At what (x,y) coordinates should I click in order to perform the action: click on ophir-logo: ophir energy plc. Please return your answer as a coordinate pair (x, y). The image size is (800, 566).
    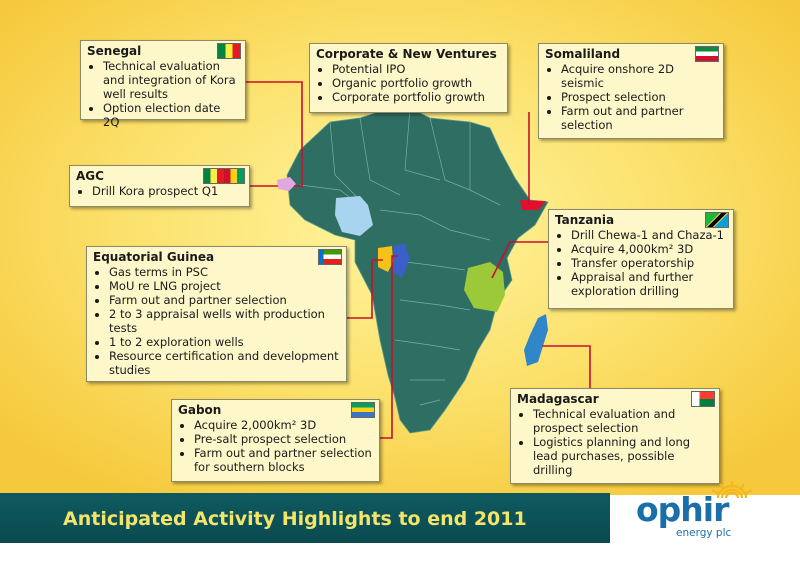
    Looking at the image, I should click on (701, 513).